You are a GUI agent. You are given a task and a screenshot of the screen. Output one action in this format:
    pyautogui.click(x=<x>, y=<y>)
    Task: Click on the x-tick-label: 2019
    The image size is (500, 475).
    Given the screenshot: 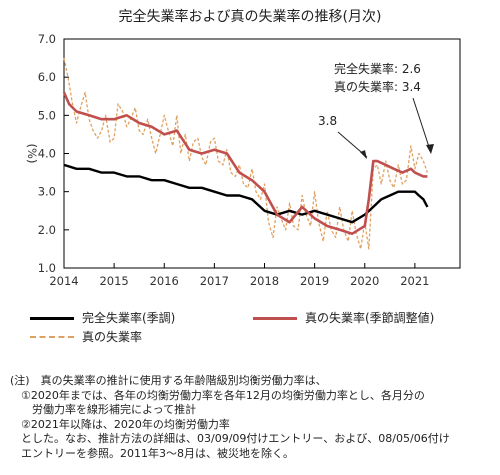 What is the action you would take?
    pyautogui.click(x=314, y=281)
    